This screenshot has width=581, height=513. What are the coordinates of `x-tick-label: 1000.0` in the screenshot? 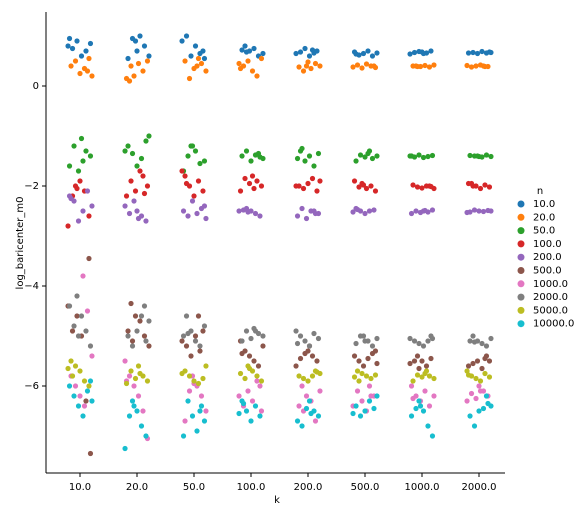 It's located at (422, 487).